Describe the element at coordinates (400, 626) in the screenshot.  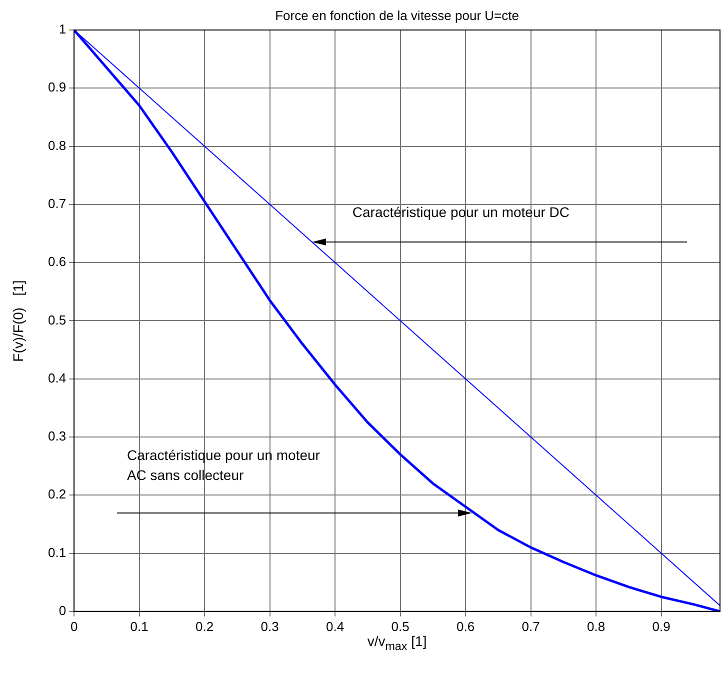
I see `x-tick-label: 0.5` at that location.